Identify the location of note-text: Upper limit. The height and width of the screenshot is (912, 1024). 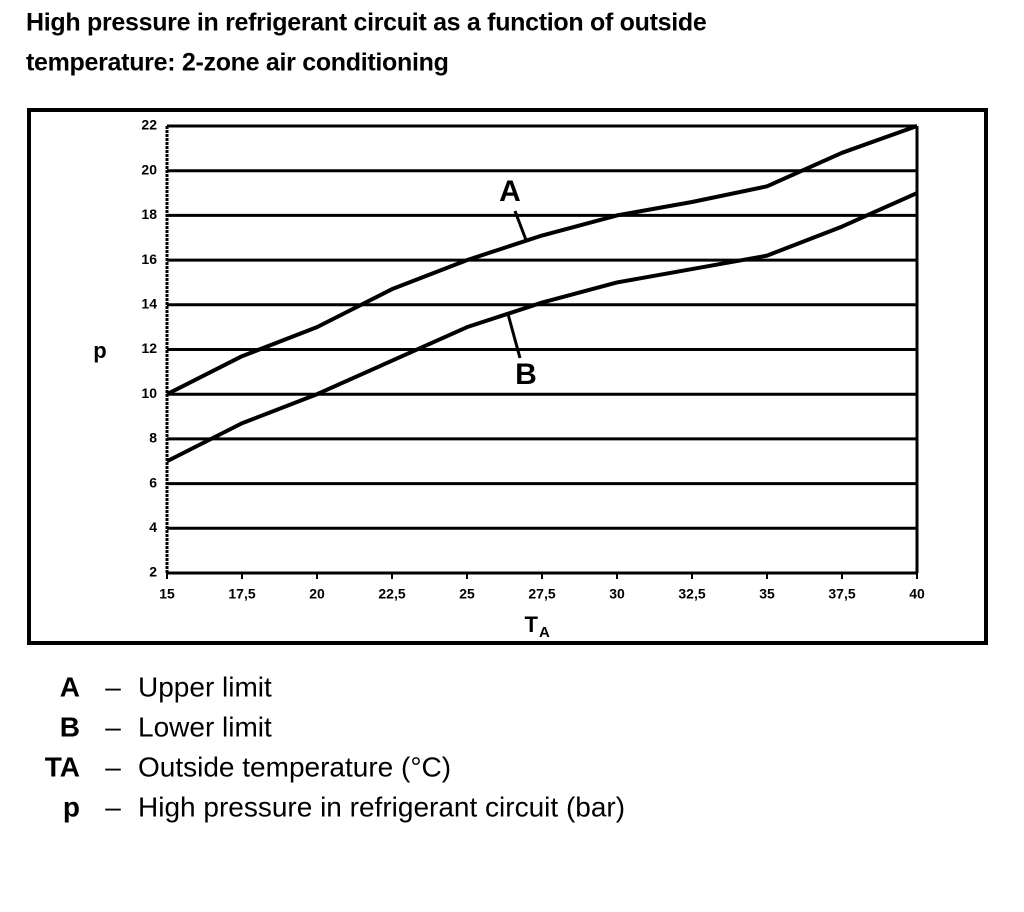
(205, 686).